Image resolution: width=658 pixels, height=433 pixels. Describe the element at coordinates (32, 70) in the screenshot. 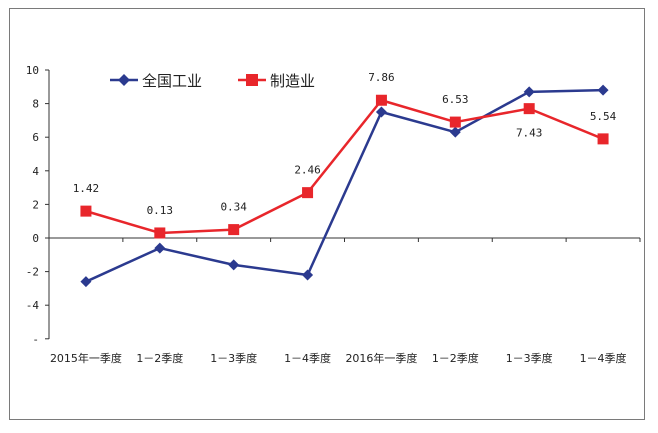

I see `y-tick-label: 10` at that location.